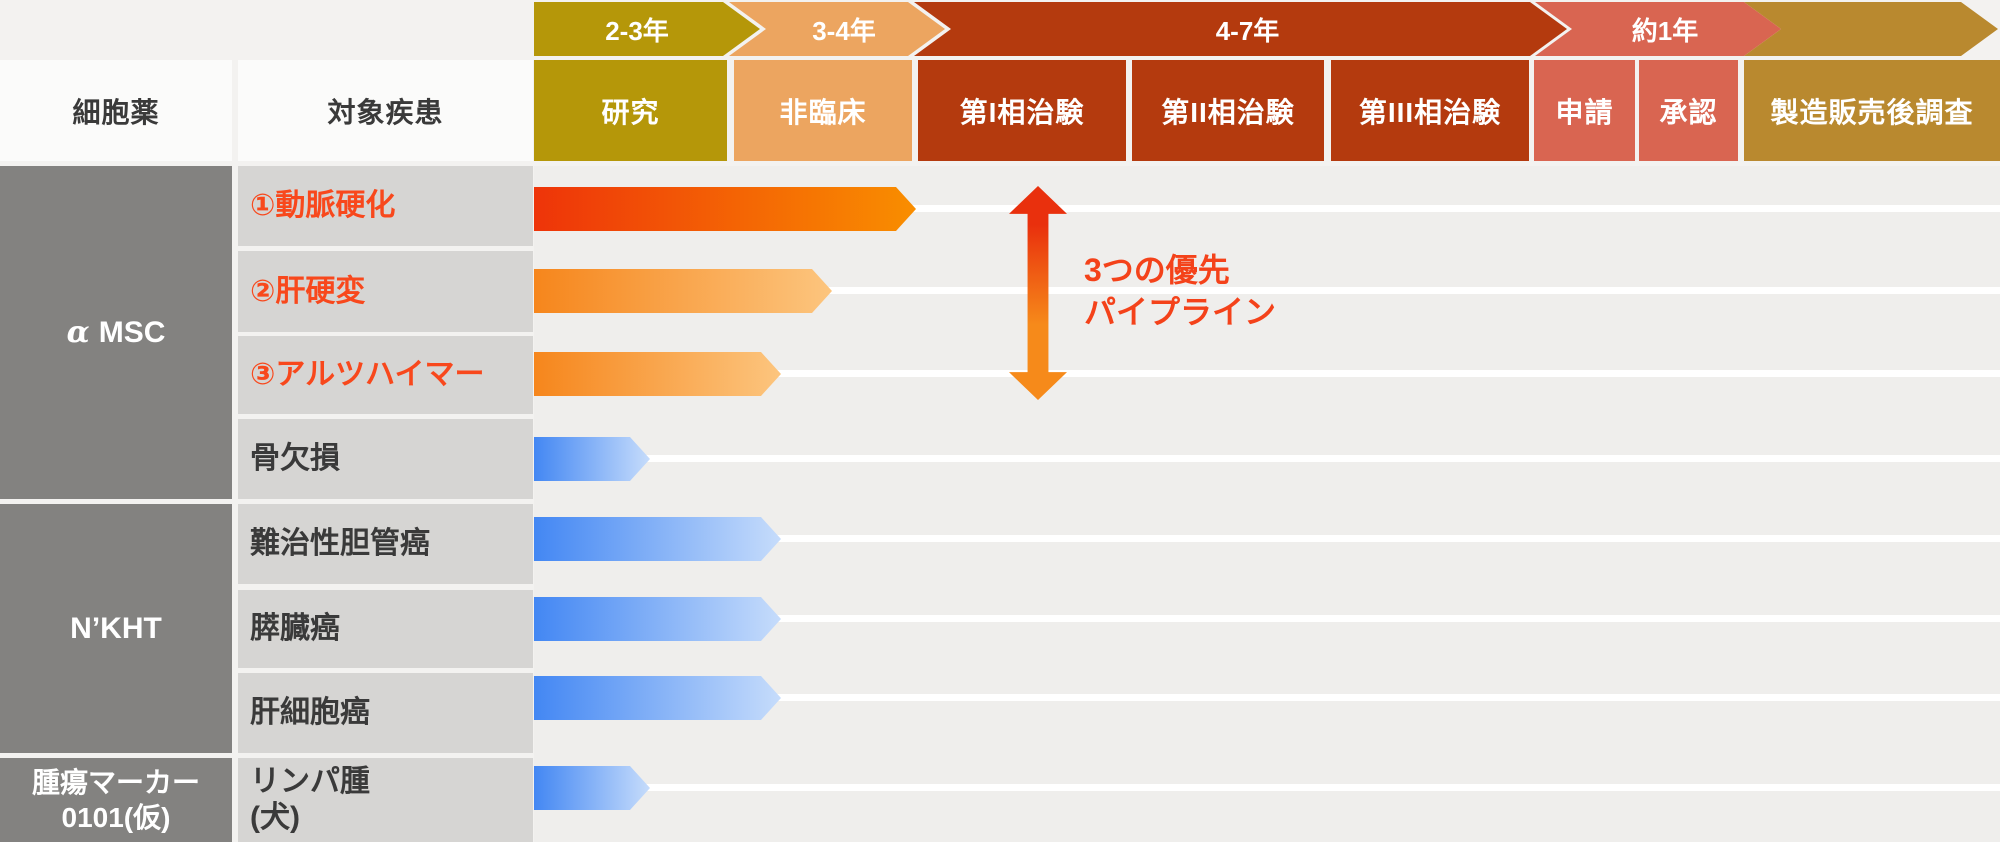  Describe the element at coordinates (385, 800) in the screenshot. I see `disease-cell: リンパ腫 (犬)` at that location.